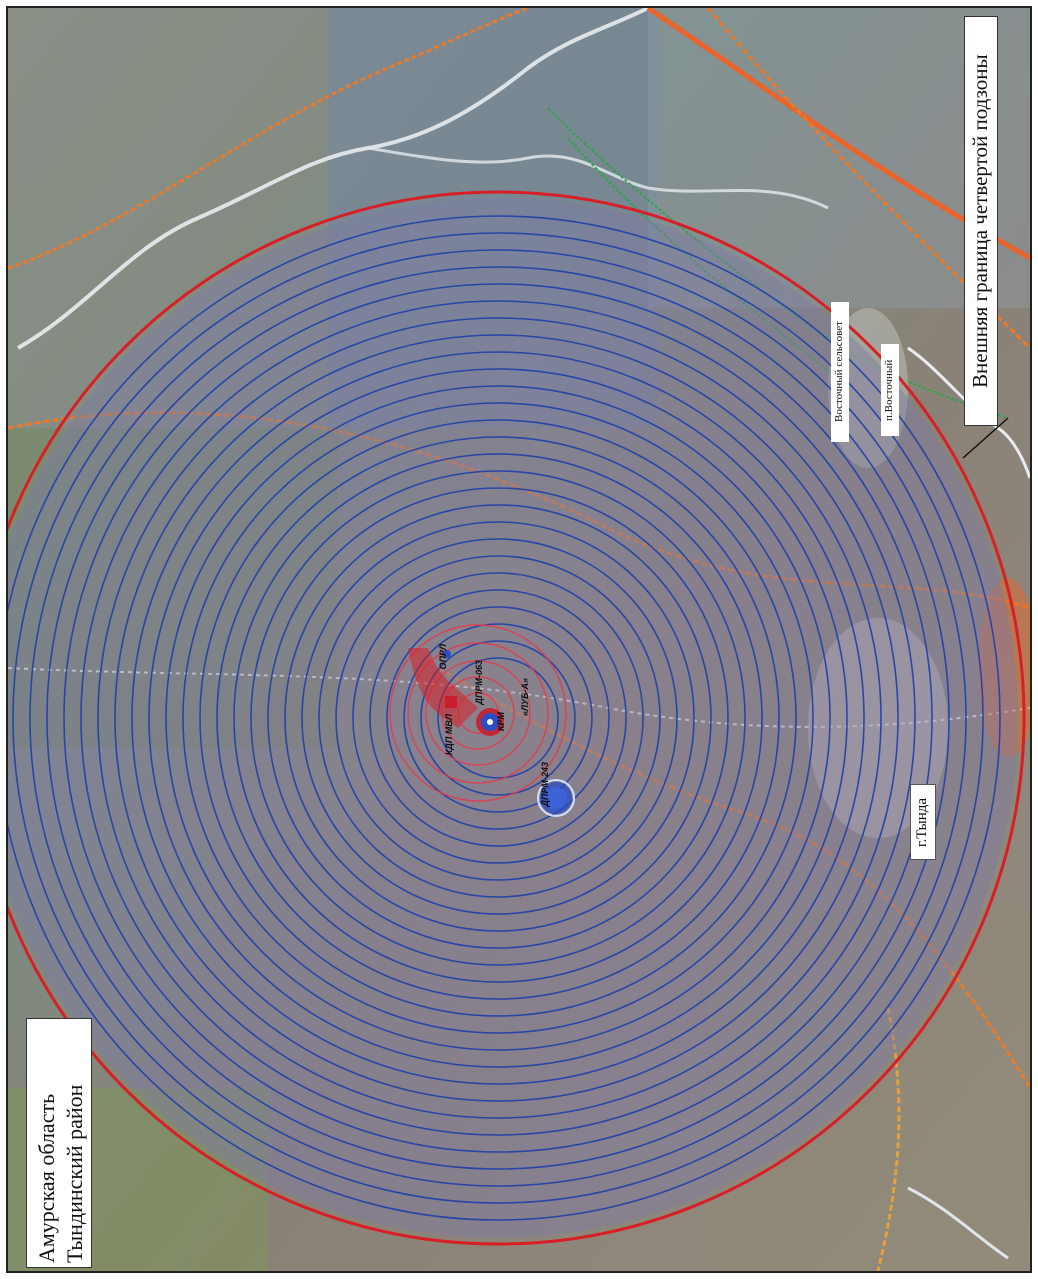 The width and height of the screenshot is (1038, 1279). What do you see at coordinates (443, 688) in the screenshot?
I see `red-sector` at bounding box center [443, 688].